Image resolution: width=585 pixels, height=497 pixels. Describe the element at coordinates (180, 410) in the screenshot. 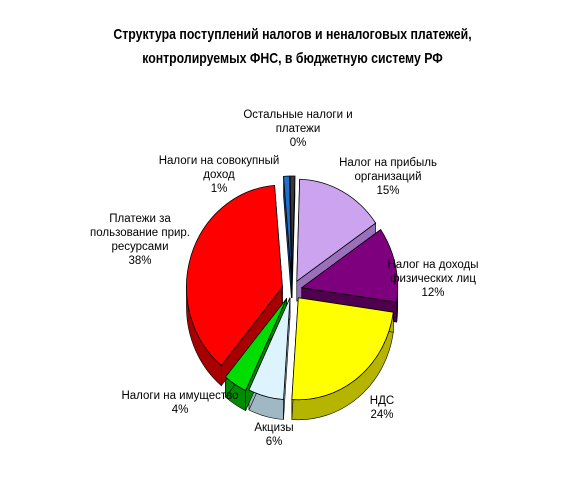

I see `slice-value-label-4: 4%` at that location.